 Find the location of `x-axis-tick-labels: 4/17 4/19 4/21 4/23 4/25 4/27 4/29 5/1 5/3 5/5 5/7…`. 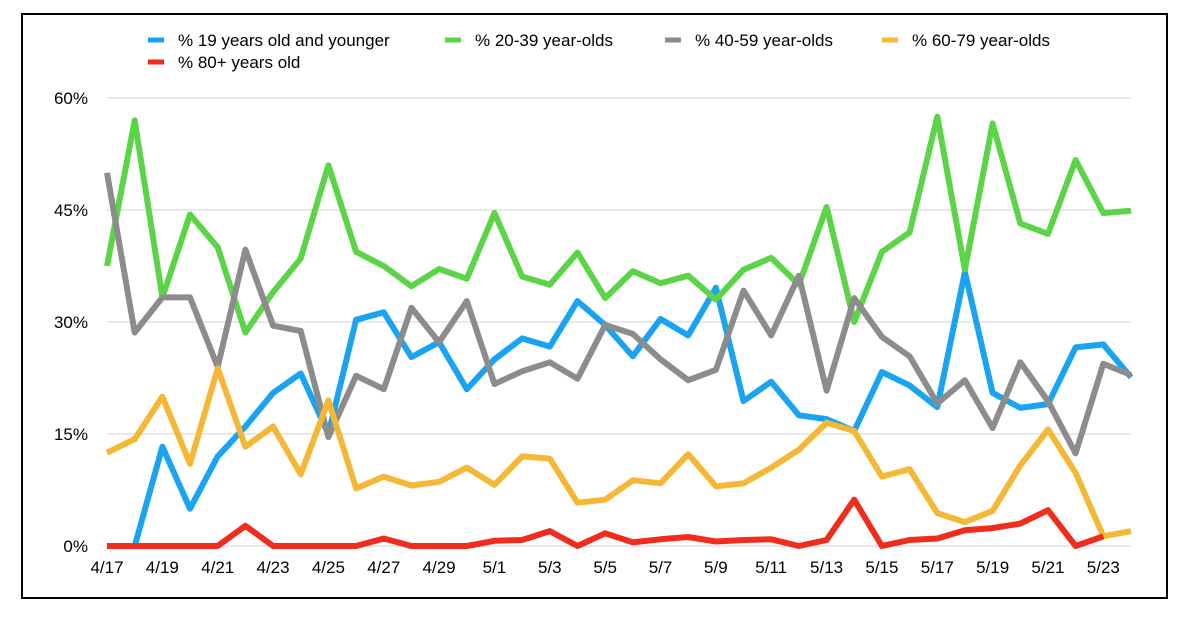

x-axis-tick-labels: 4/17 4/19 4/21 4/23 4/25 4/27 4/29 5/1 5/3 5/5 5/7… is located at coordinates (604, 567).